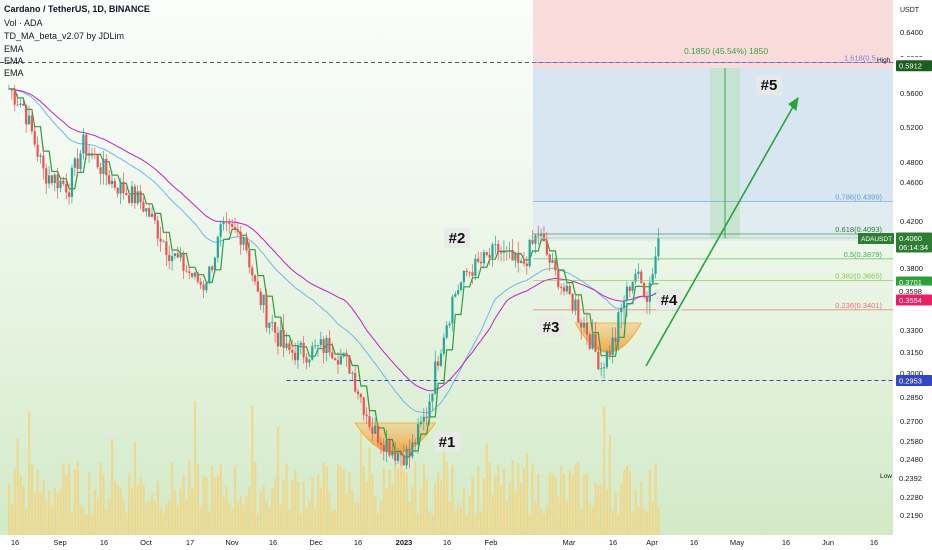 The width and height of the screenshot is (932, 550). Describe the element at coordinates (726, 51) in the screenshot. I see `projection-label: 0.1850 (45.54%) 1850` at that location.